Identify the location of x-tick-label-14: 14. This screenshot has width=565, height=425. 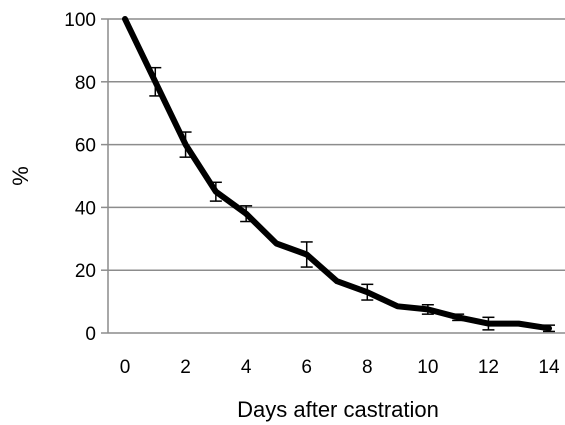
(549, 367).